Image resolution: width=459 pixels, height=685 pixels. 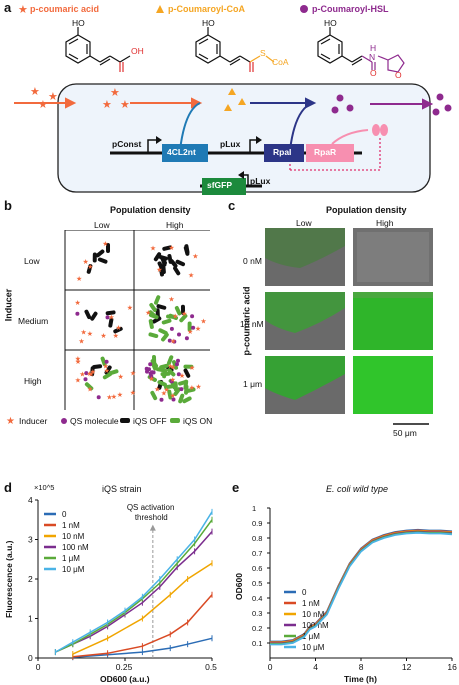 What do you see at coordinates (33, 381) in the screenshot?
I see `panel-b-row-high: High` at bounding box center [33, 381].